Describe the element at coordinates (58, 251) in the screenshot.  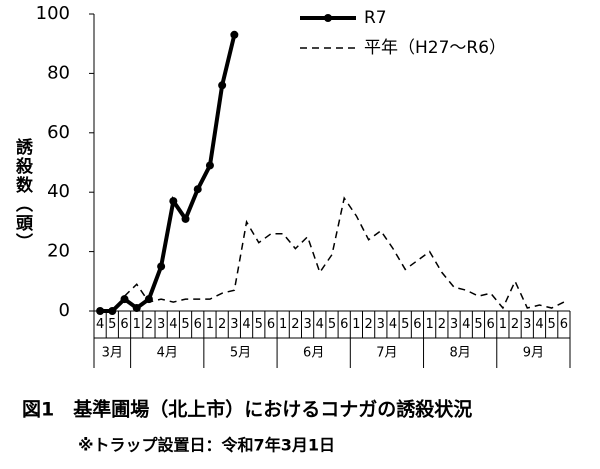
I see `y-tick-label: 20` at that location.